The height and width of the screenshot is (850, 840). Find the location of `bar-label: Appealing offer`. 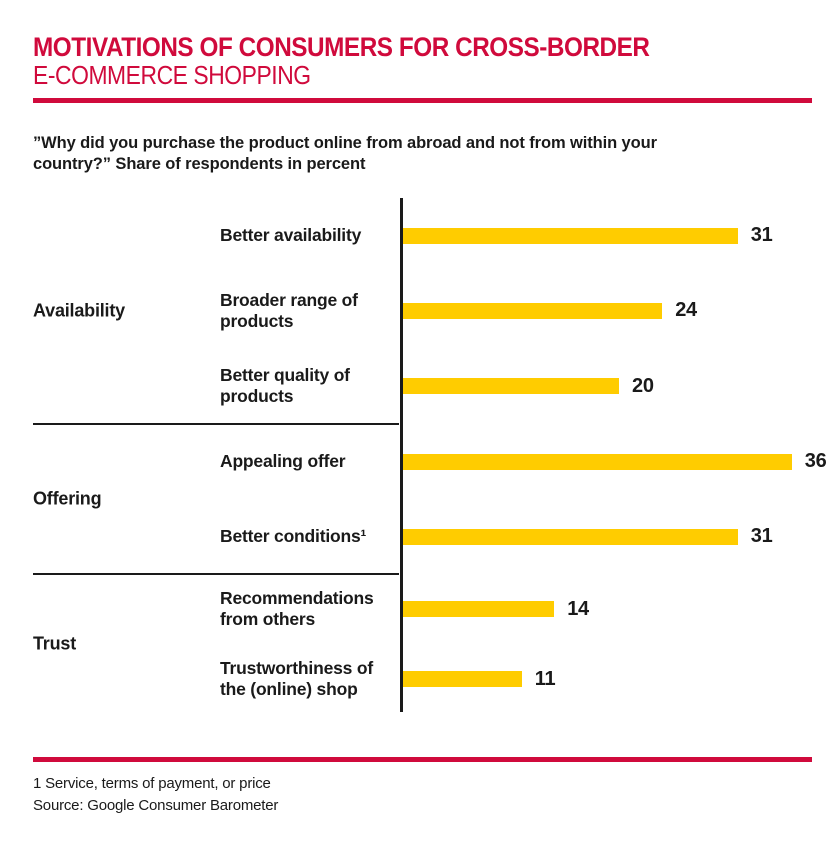

bar-label: Appealing offer is located at coordinates (283, 461).